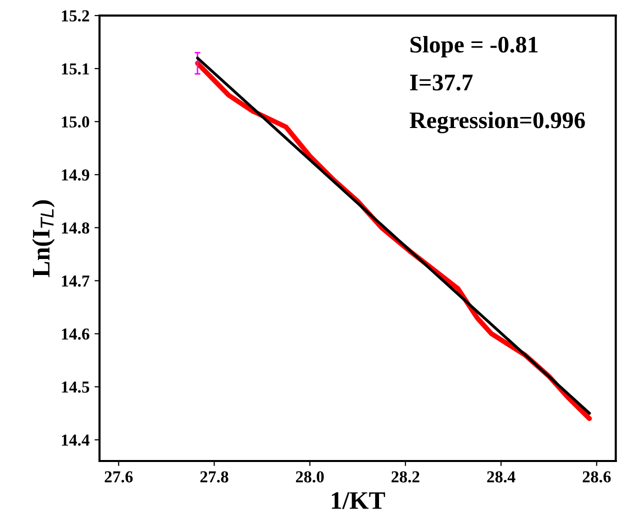 The height and width of the screenshot is (518, 622). I want to click on annotation: Regression=0.996, so click(497, 123).